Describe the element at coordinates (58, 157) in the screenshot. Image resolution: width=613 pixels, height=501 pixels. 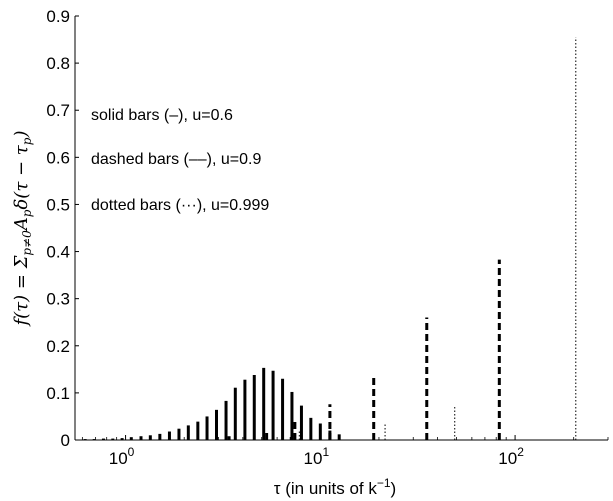
I see `y-tick-label: 0.6` at that location.